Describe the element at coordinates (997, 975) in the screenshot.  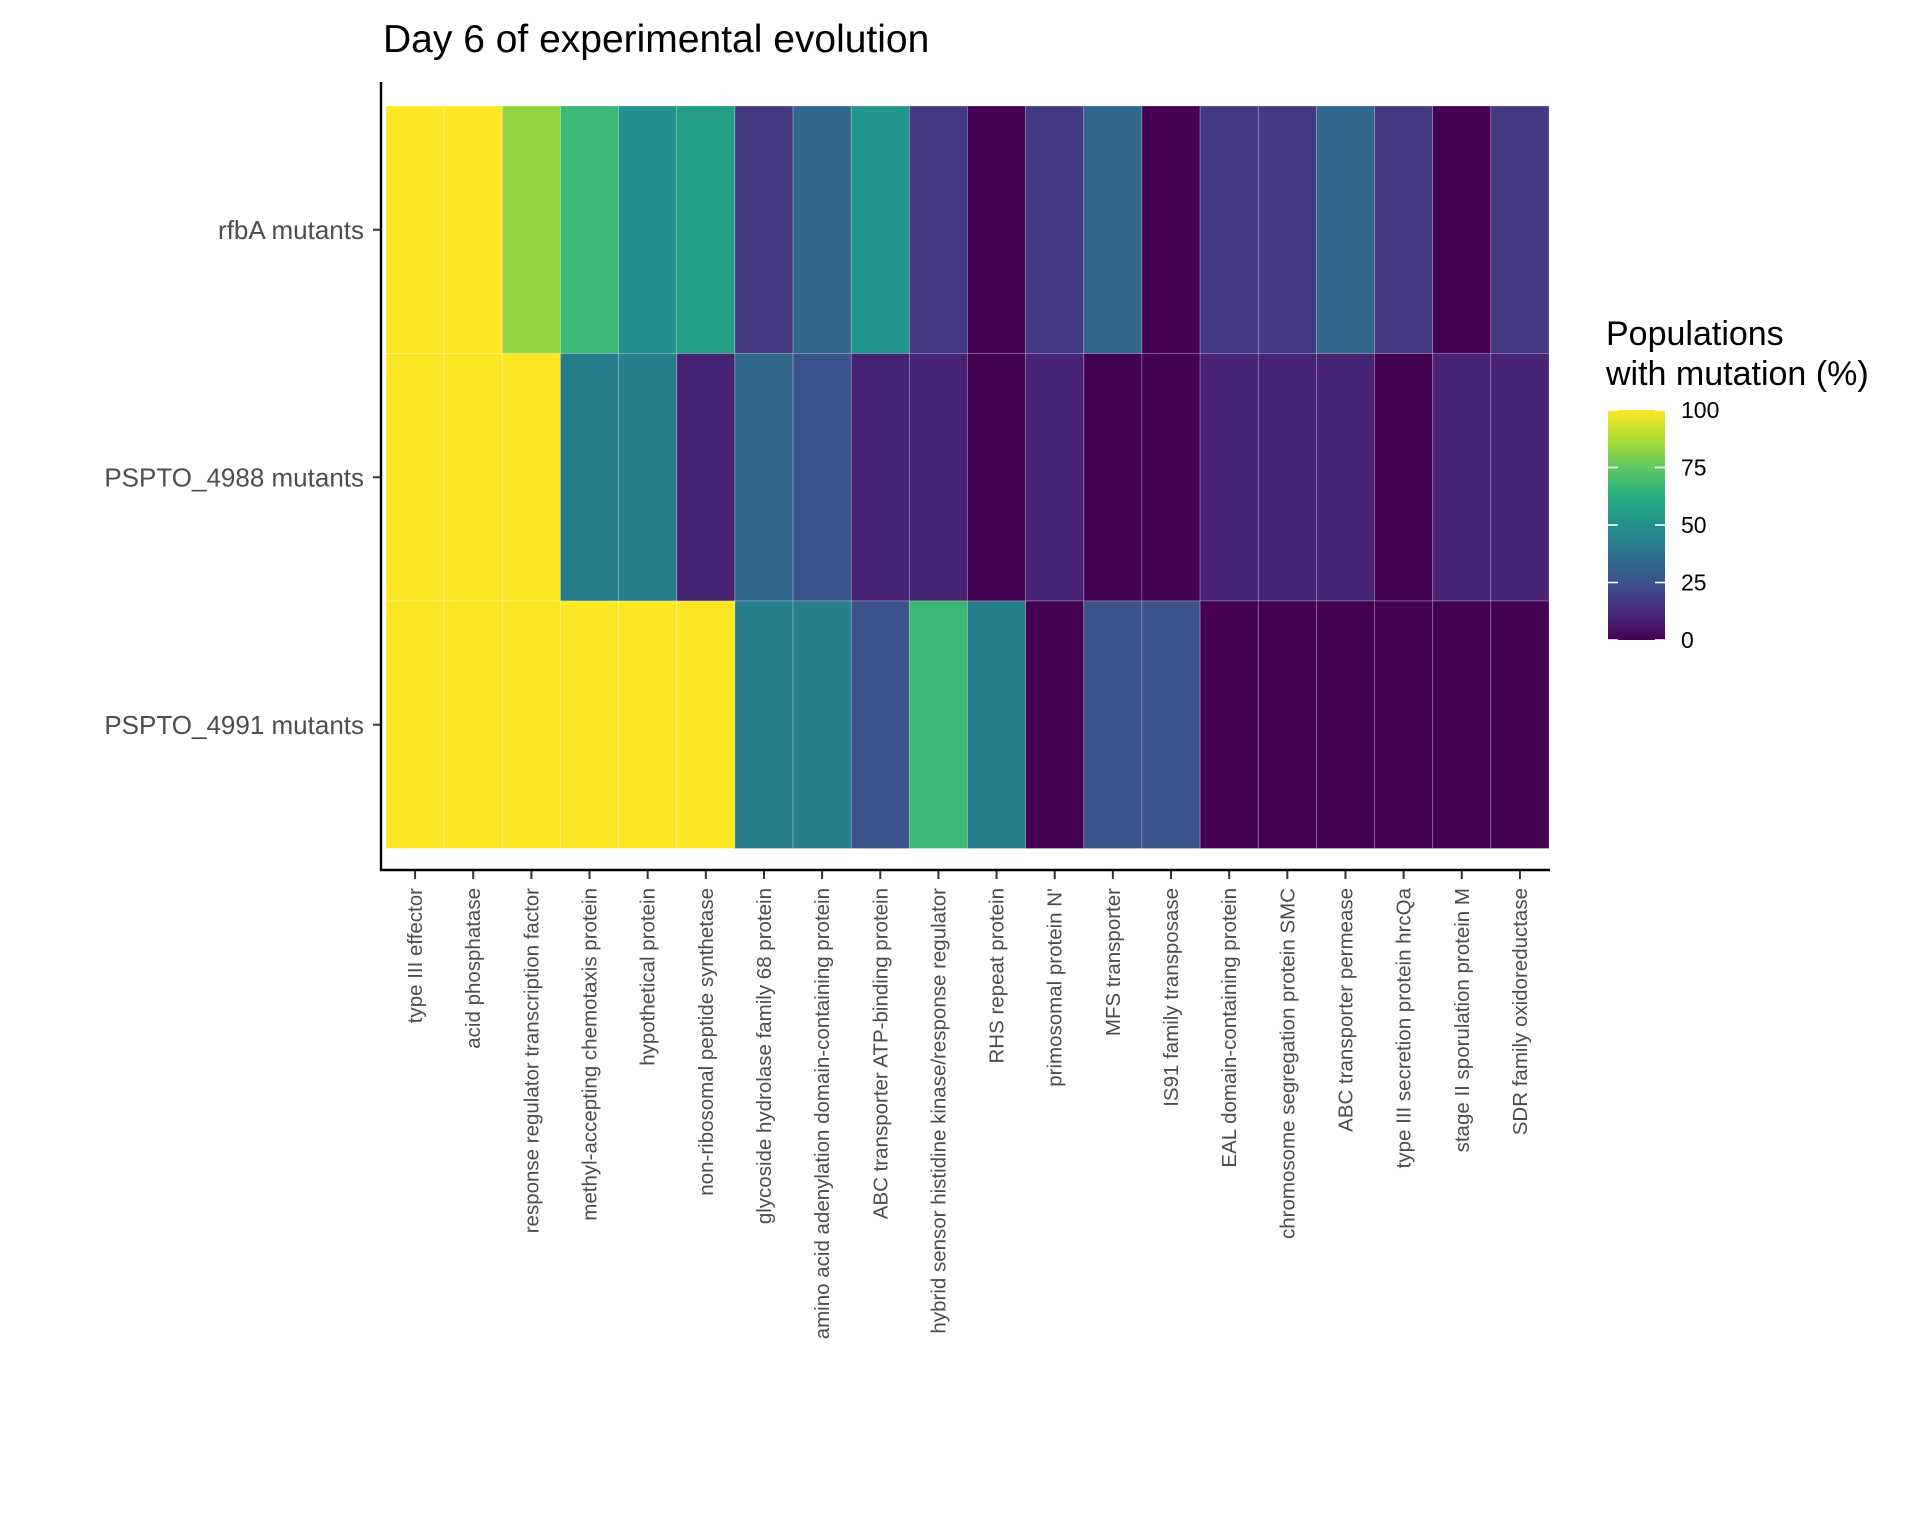
I see `x-tick-label: RHS repeat protein` at that location.